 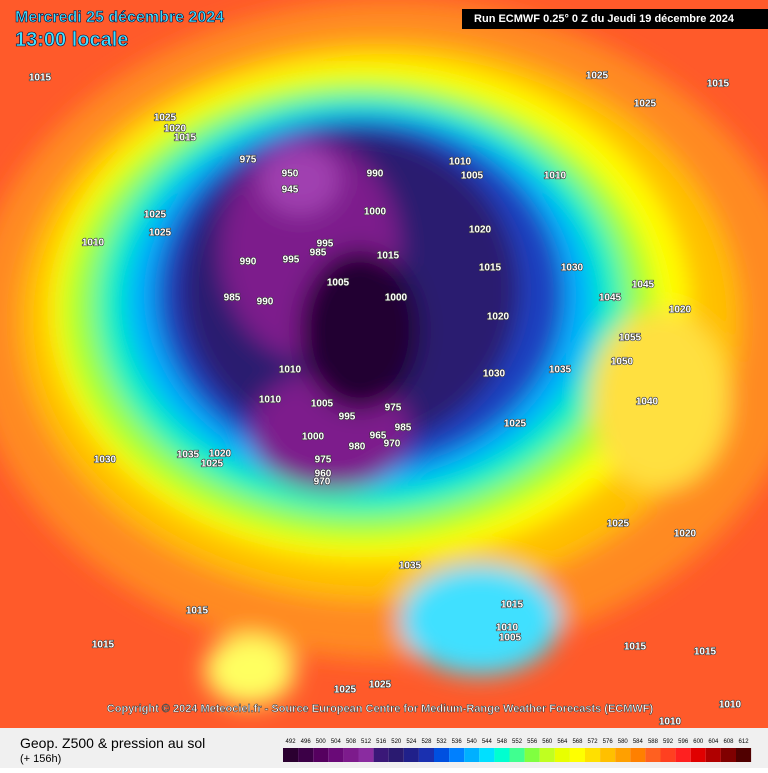 I want to click on pressure-label: 1000, so click(x=313, y=437).